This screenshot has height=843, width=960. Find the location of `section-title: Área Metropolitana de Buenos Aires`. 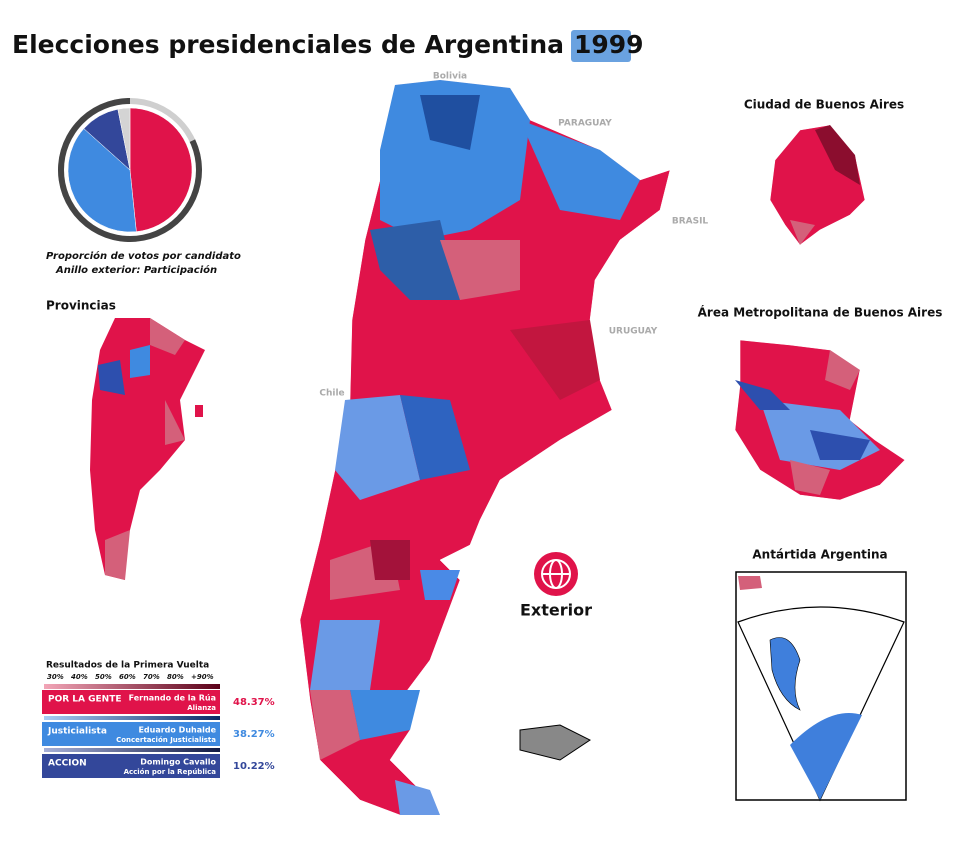

section-title: Área Metropolitana de Buenos Aires is located at coordinates (820, 312).